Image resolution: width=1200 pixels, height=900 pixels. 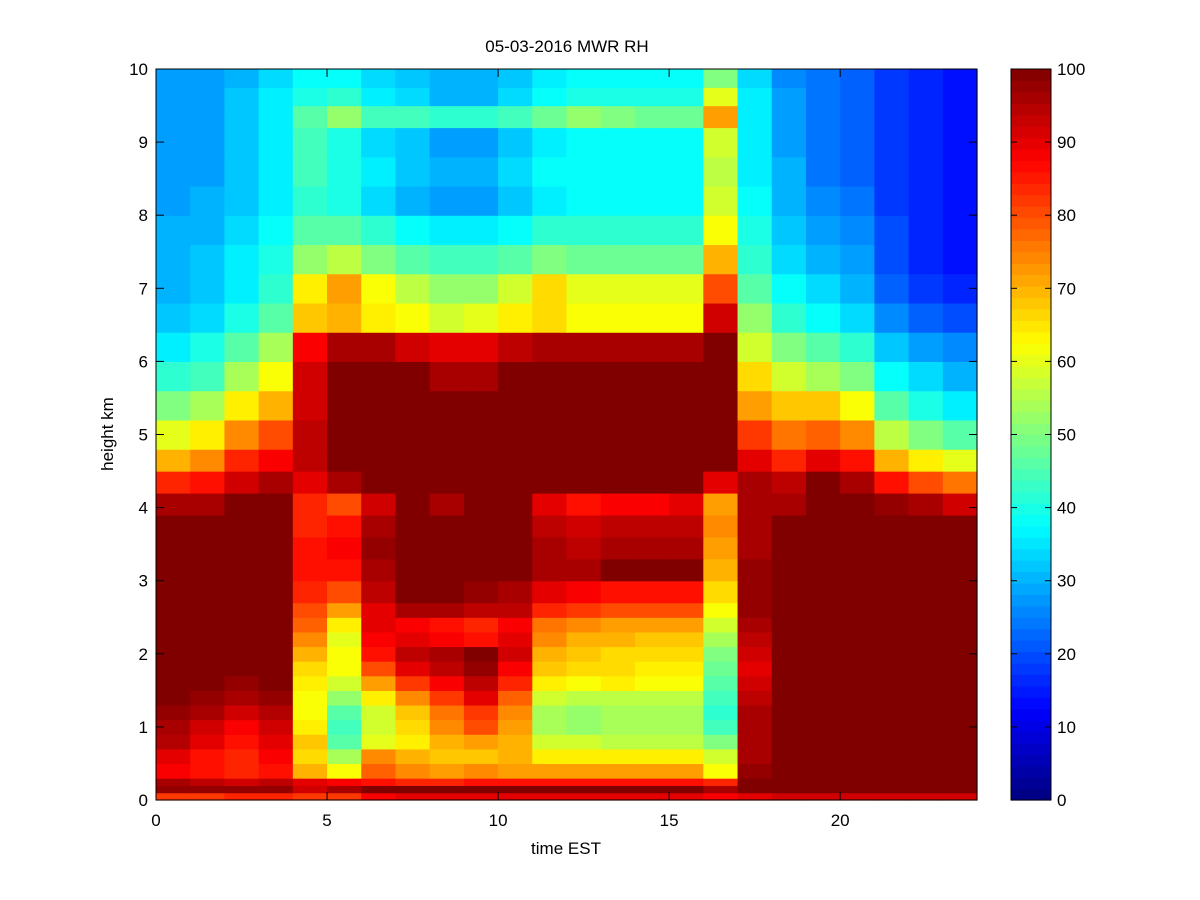 What do you see at coordinates (1066, 508) in the screenshot?
I see `colorbar-tick-label: 40` at bounding box center [1066, 508].